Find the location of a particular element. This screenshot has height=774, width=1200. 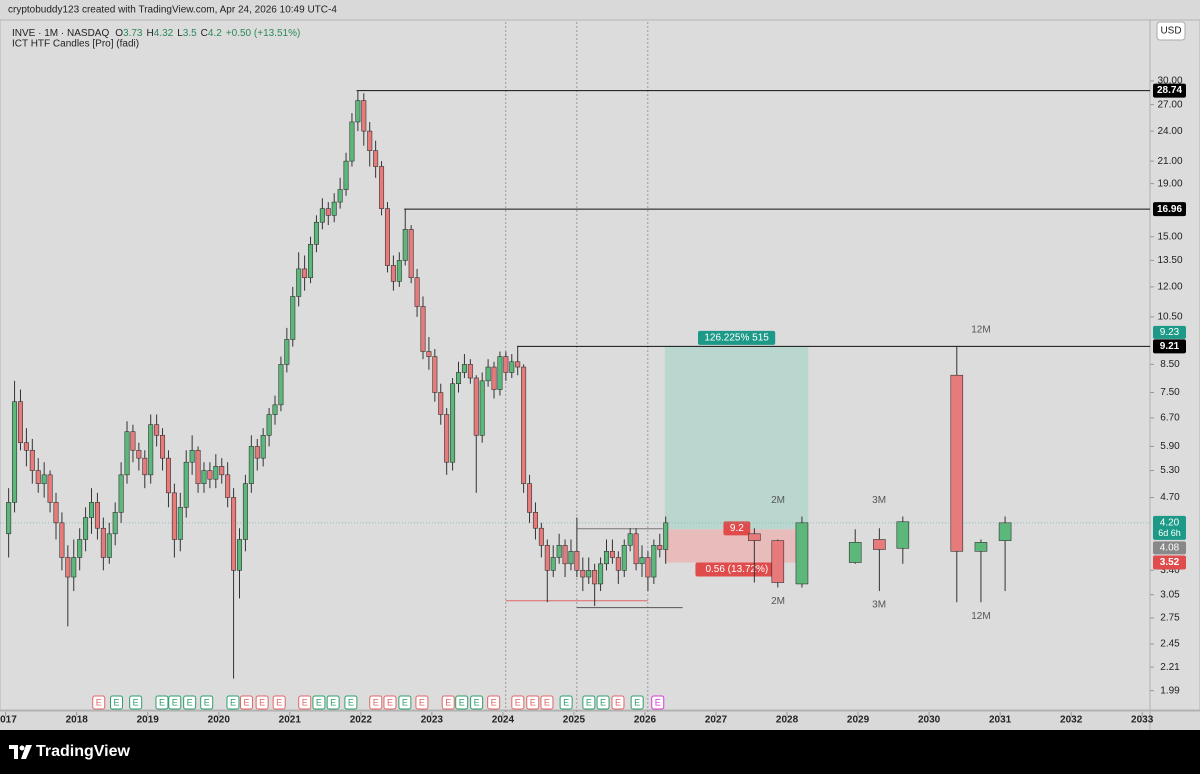

x-tick-label: 2026 is located at coordinates (645, 720).